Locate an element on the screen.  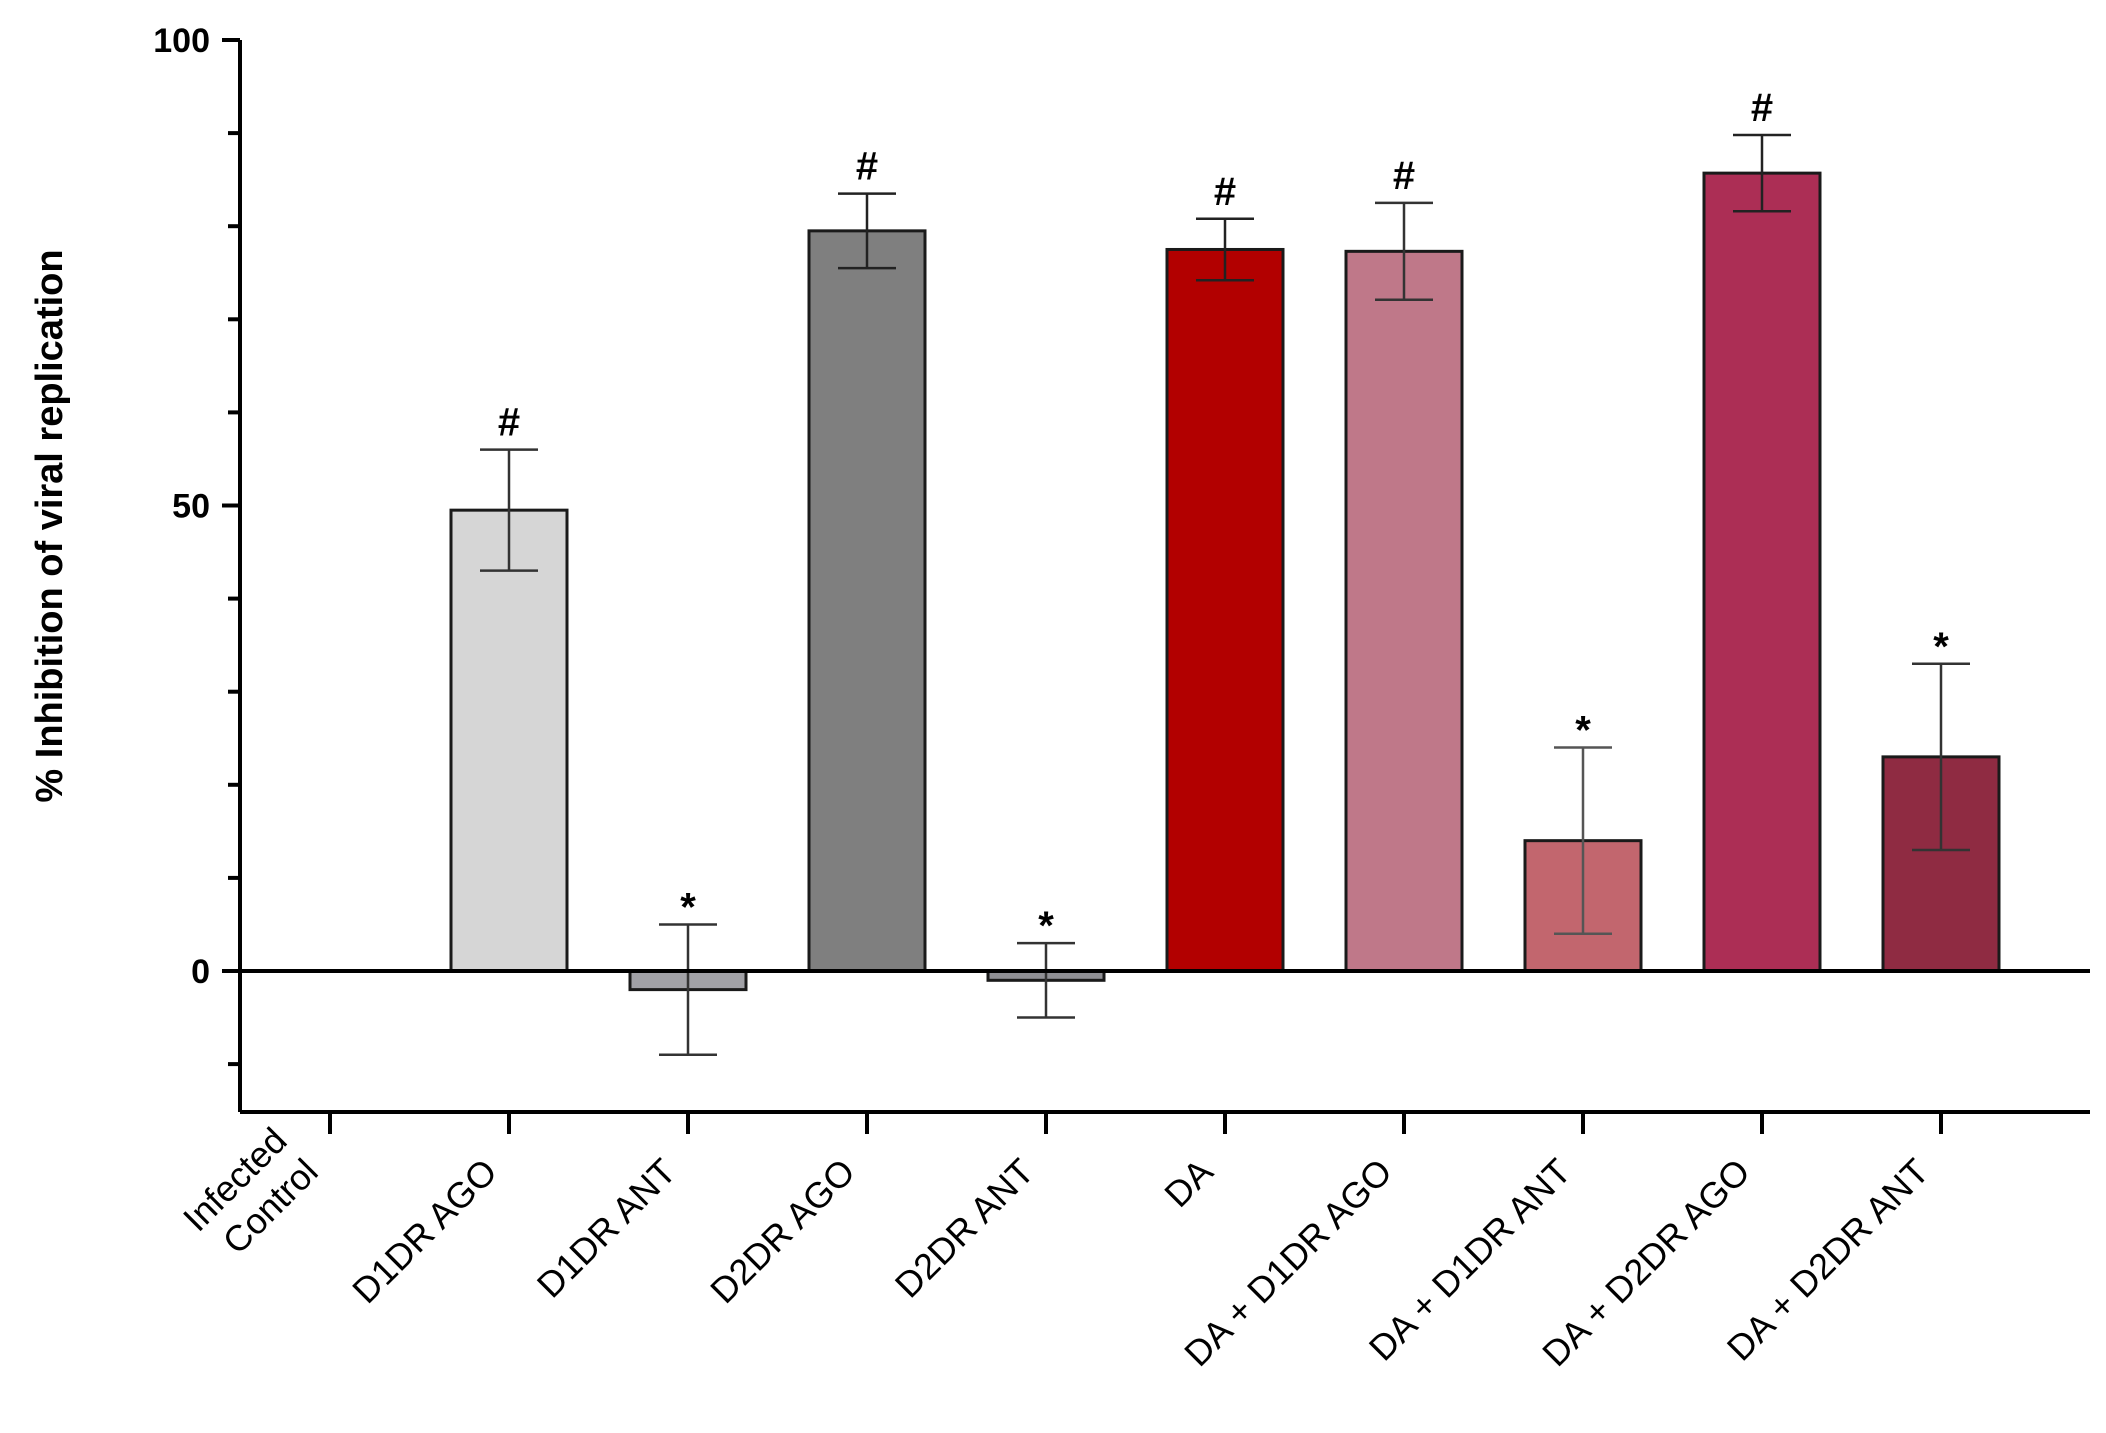
x-tick-label-line: D1DR ANT is located at coordinates (606, 1228).